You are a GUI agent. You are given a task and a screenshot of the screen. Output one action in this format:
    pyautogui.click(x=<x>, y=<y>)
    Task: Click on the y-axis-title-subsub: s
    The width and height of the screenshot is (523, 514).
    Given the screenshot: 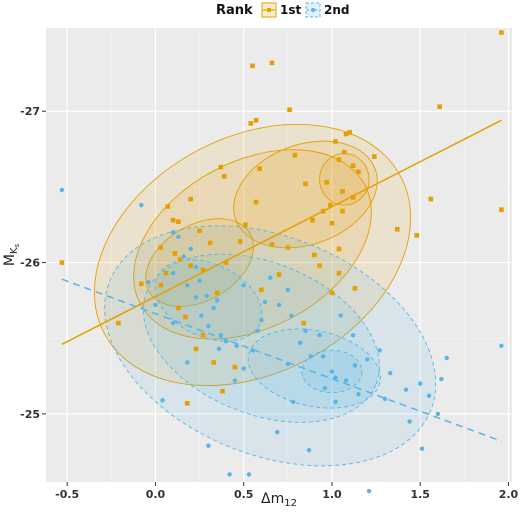 What is the action you would take?
    pyautogui.click(x=17, y=246)
    